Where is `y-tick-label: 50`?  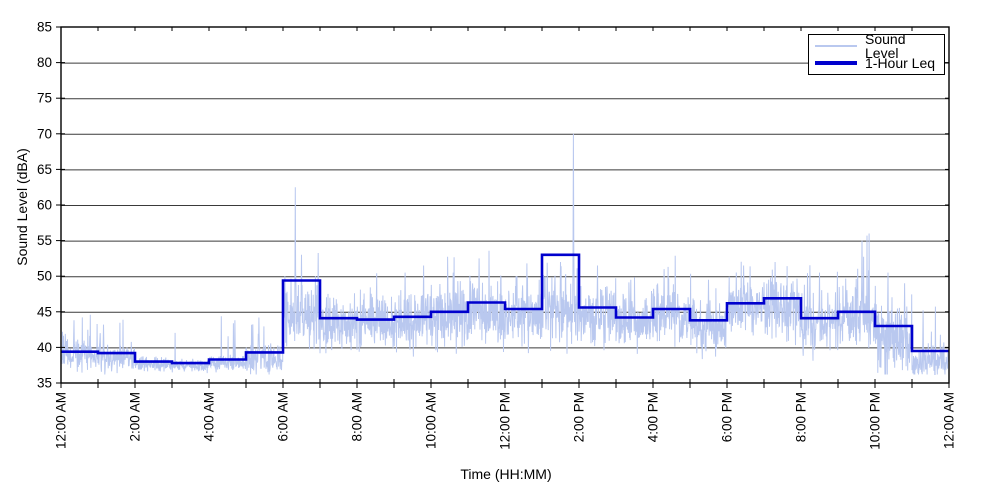 y-tick-label: 50 is located at coordinates (44, 276).